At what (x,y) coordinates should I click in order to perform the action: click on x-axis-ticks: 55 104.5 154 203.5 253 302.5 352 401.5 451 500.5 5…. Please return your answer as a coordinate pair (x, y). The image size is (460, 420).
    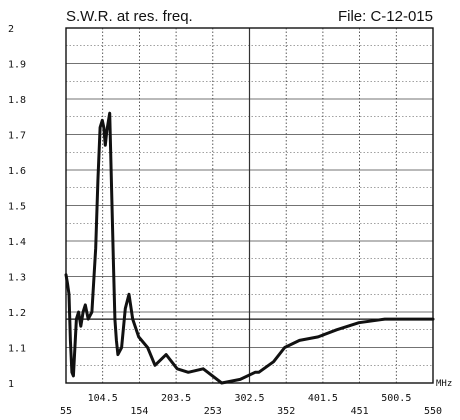
    Looking at the image, I should click on (251, 405).